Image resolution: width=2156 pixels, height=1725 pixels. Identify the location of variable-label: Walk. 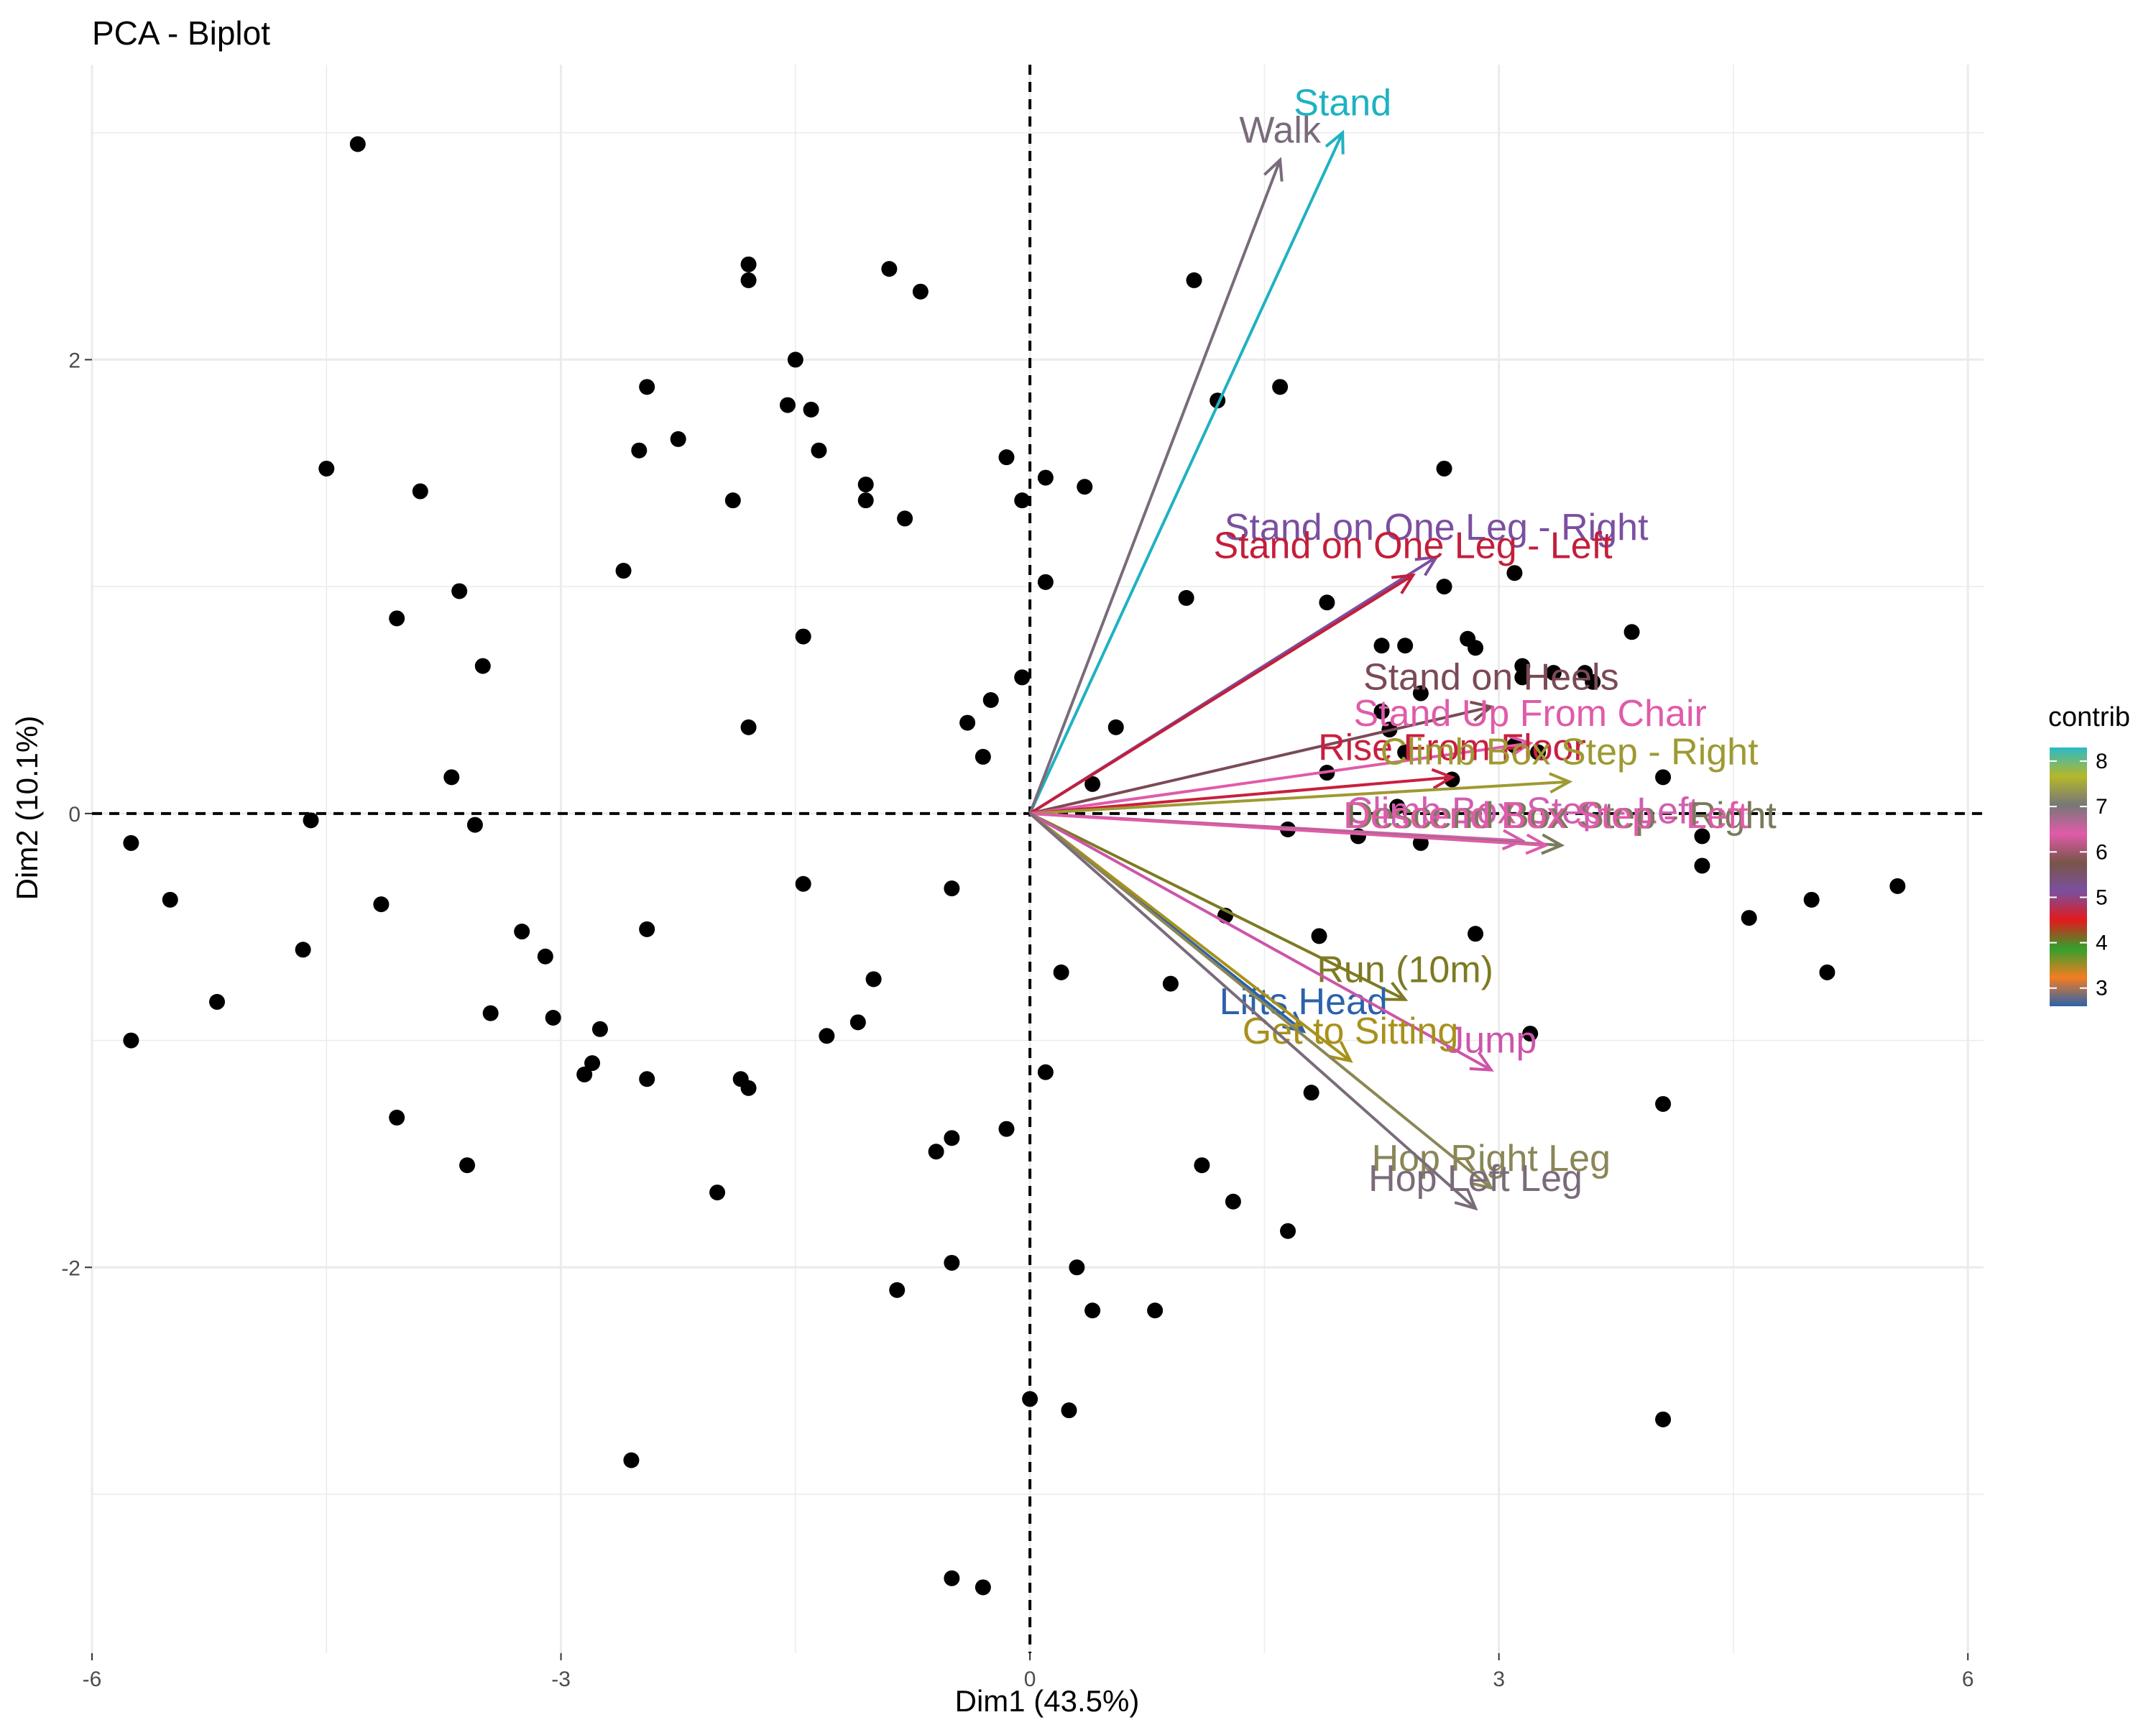
(1280, 131).